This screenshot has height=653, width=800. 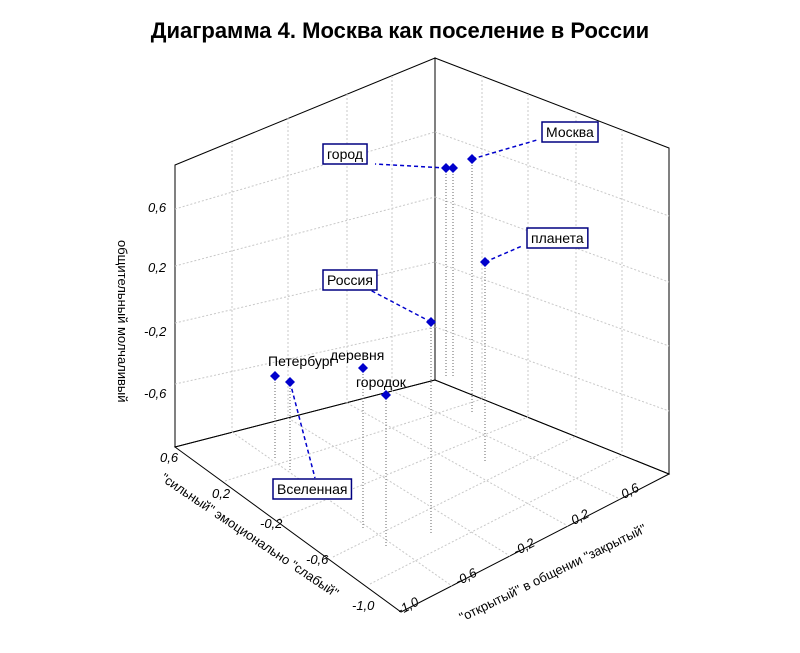 I want to click on data-point: городок, so click(x=381, y=461).